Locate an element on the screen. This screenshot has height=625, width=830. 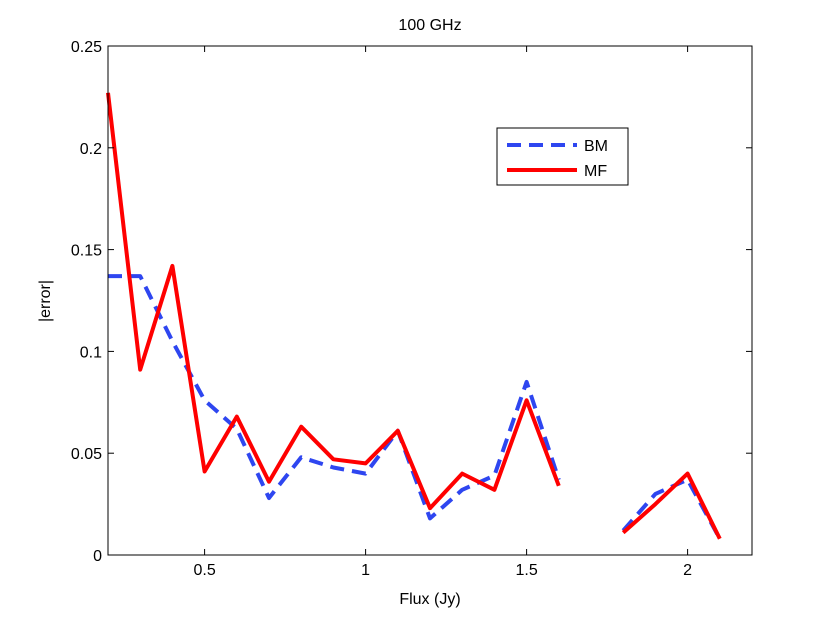
x-axis-label: Flux (Jy) is located at coordinates (429, 599).